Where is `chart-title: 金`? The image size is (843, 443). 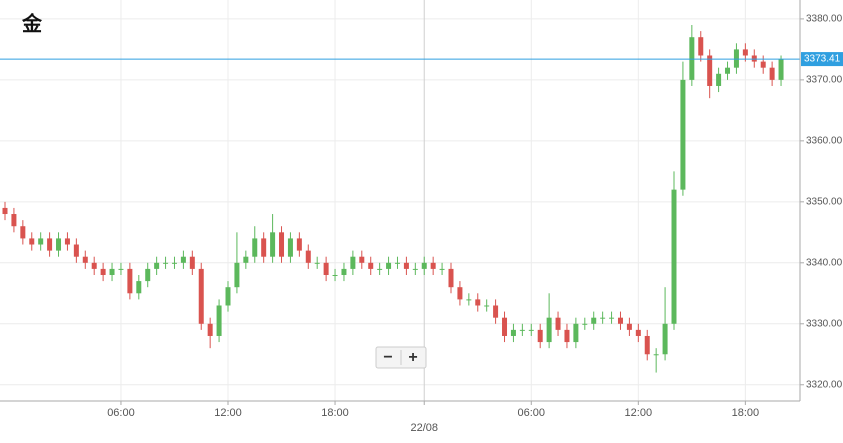
chart-title: 金 is located at coordinates (32, 23).